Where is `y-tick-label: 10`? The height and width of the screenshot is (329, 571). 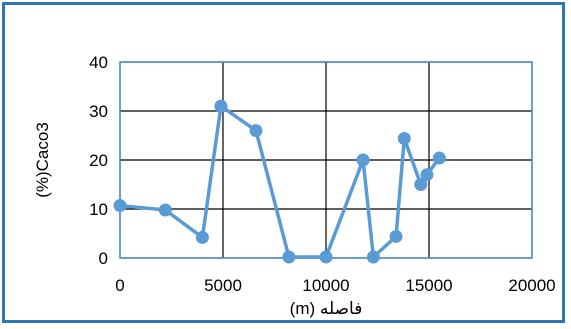
y-tick-label: 10 is located at coordinates (98, 209).